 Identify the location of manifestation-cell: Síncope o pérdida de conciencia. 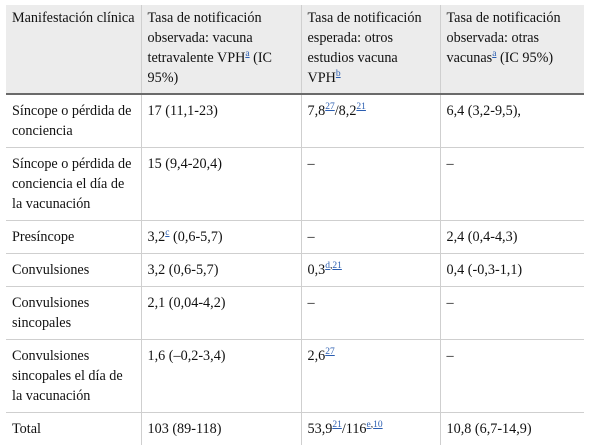
(73, 121).